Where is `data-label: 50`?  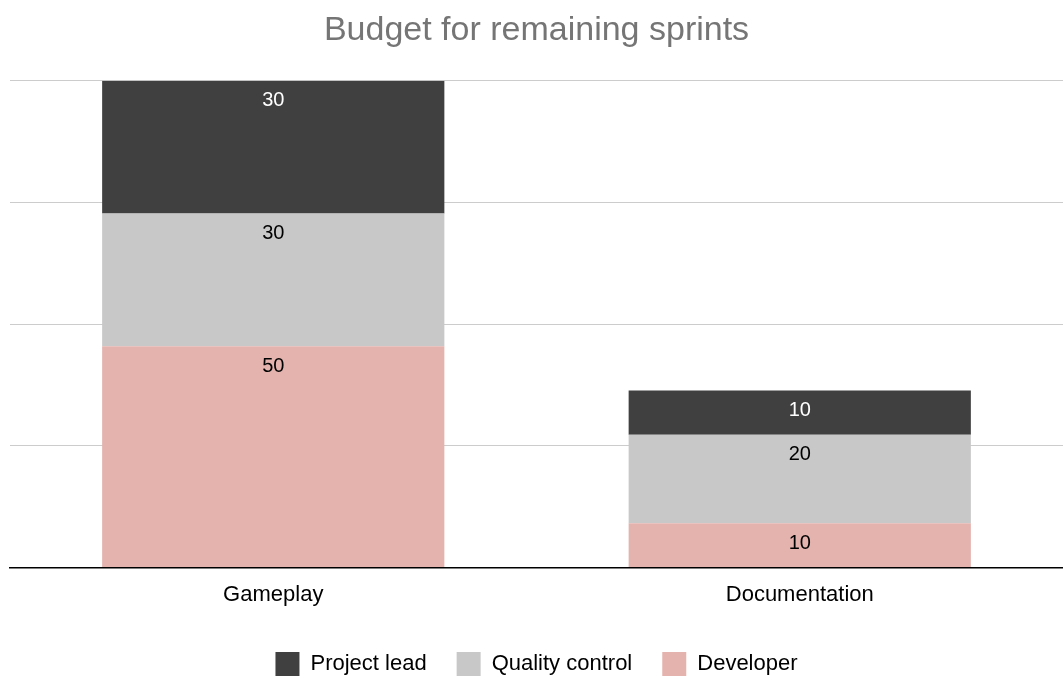
data-label: 50 is located at coordinates (273, 364).